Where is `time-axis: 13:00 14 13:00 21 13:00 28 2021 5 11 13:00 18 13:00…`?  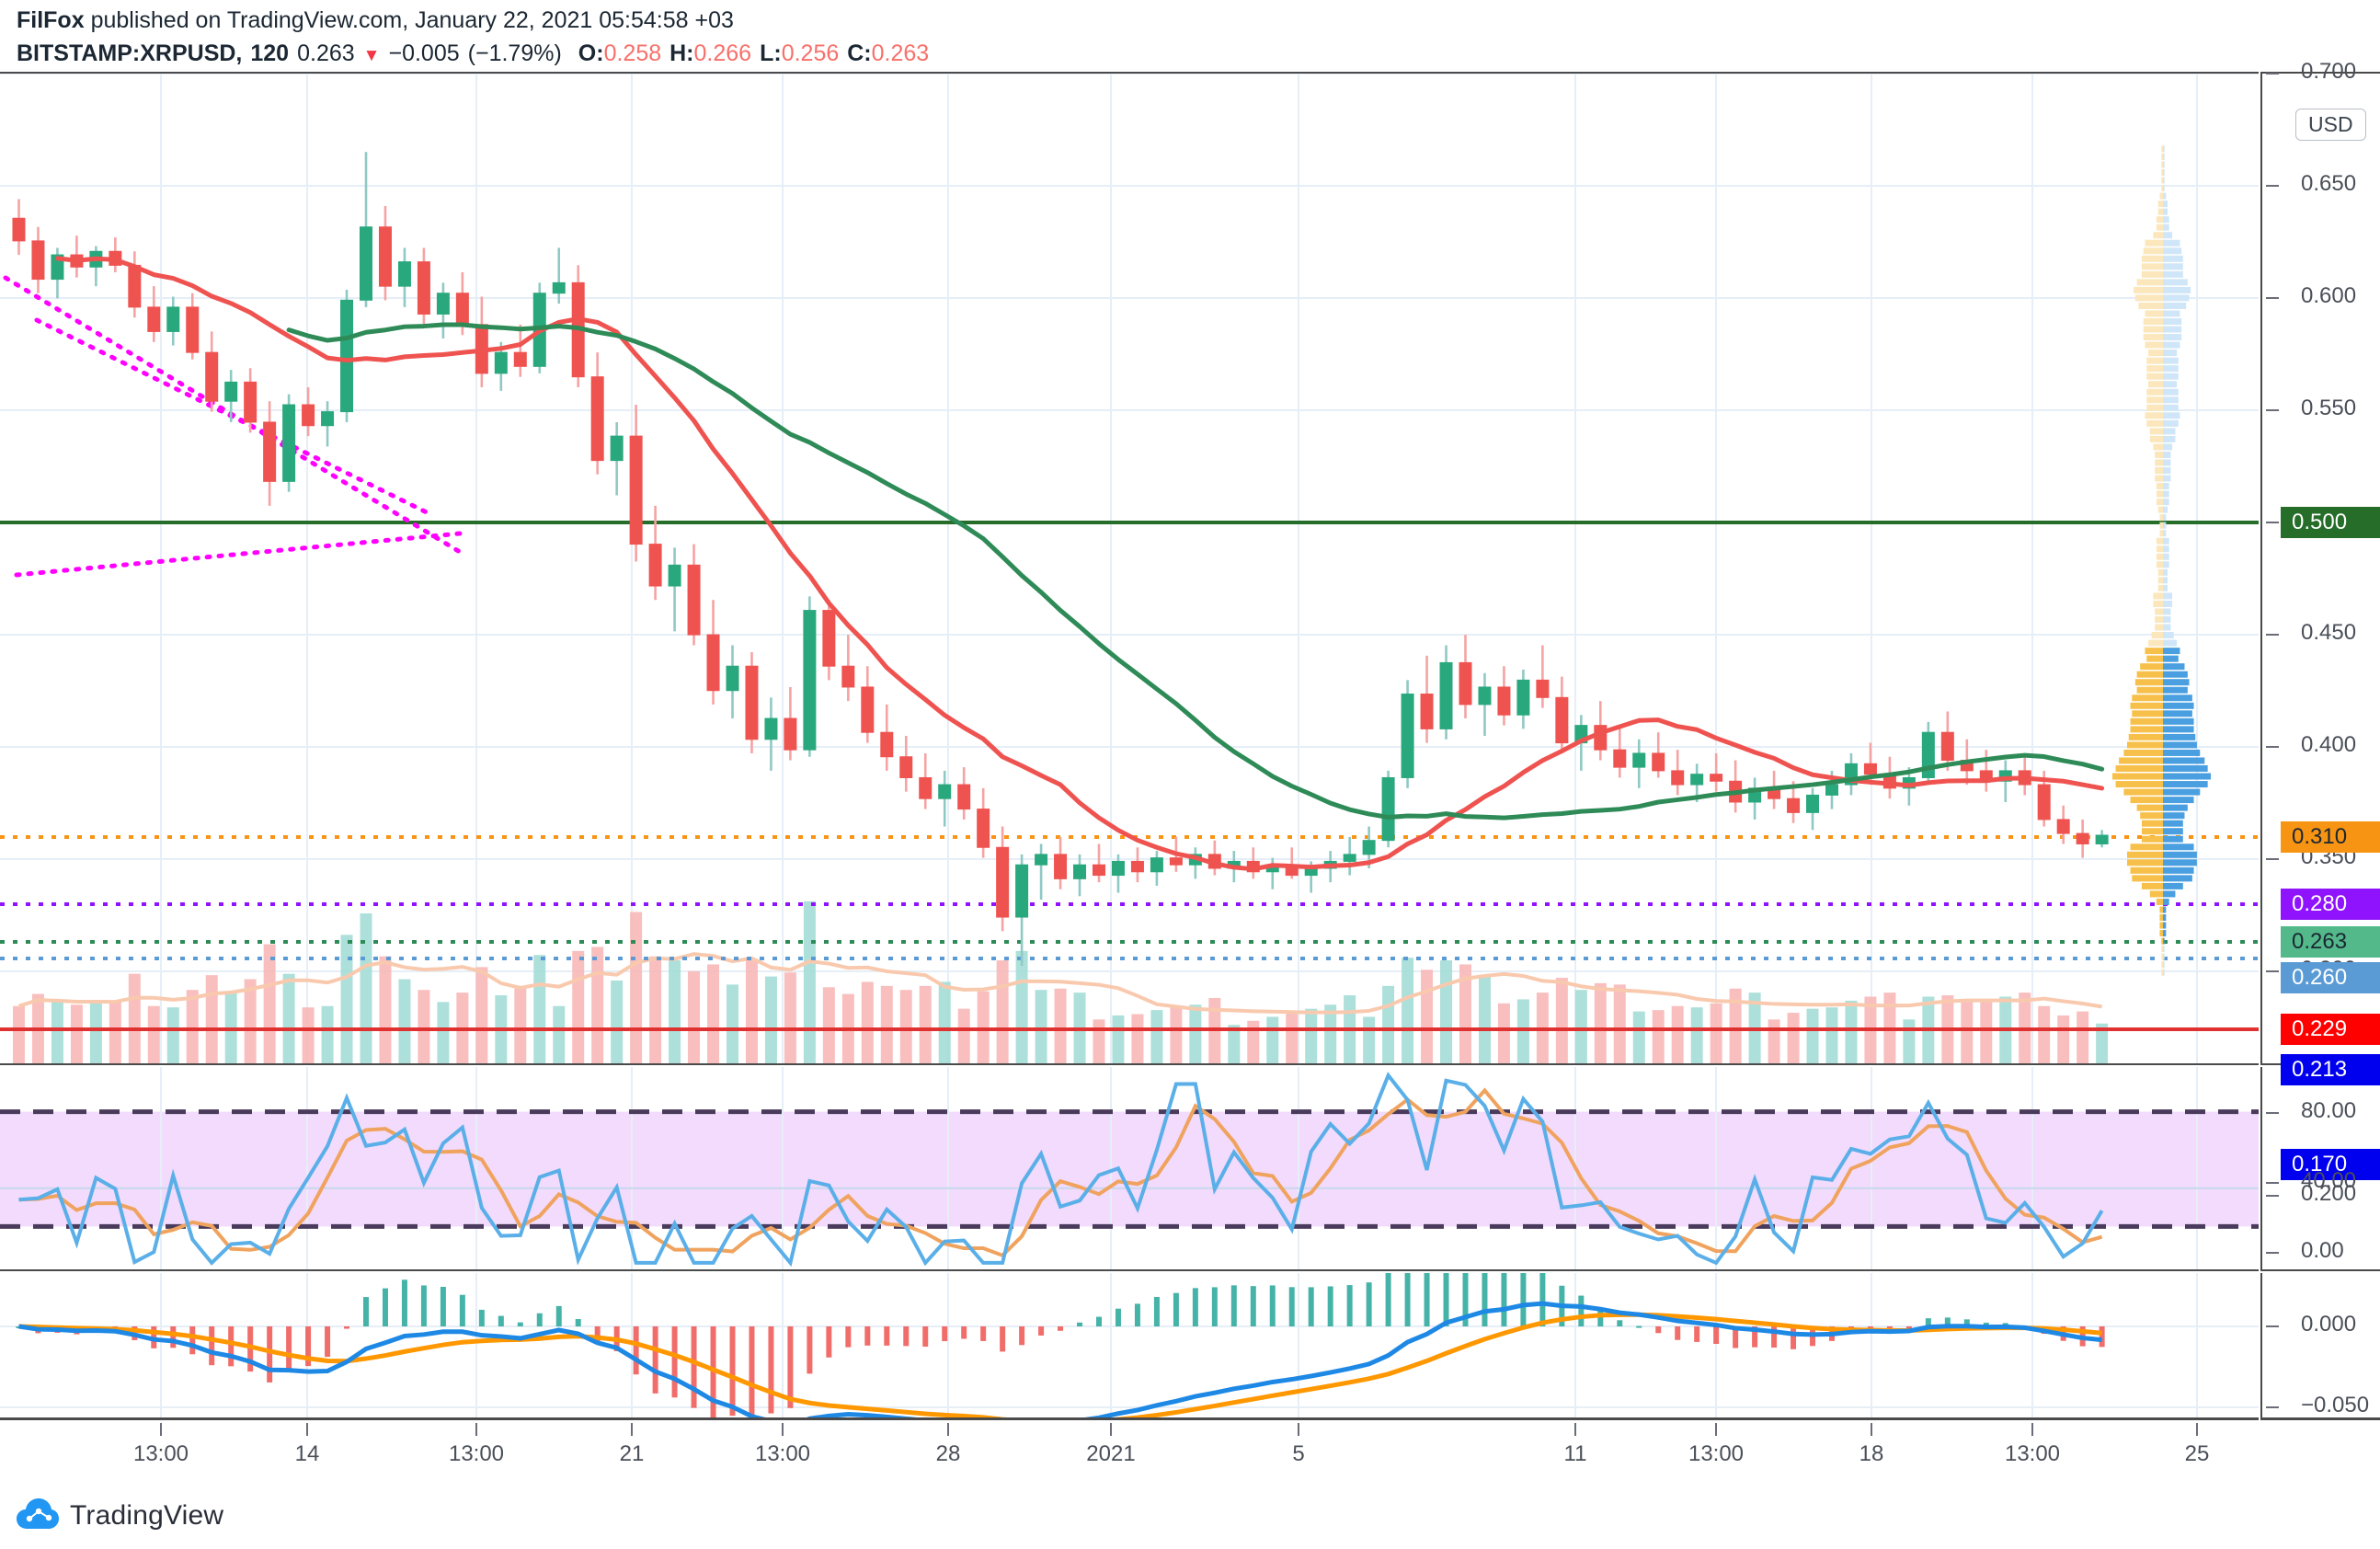
time-axis: 13:00 14 13:00 21 13:00 28 2021 5 11 13:00 18 13:00… is located at coordinates (1129, 1450).